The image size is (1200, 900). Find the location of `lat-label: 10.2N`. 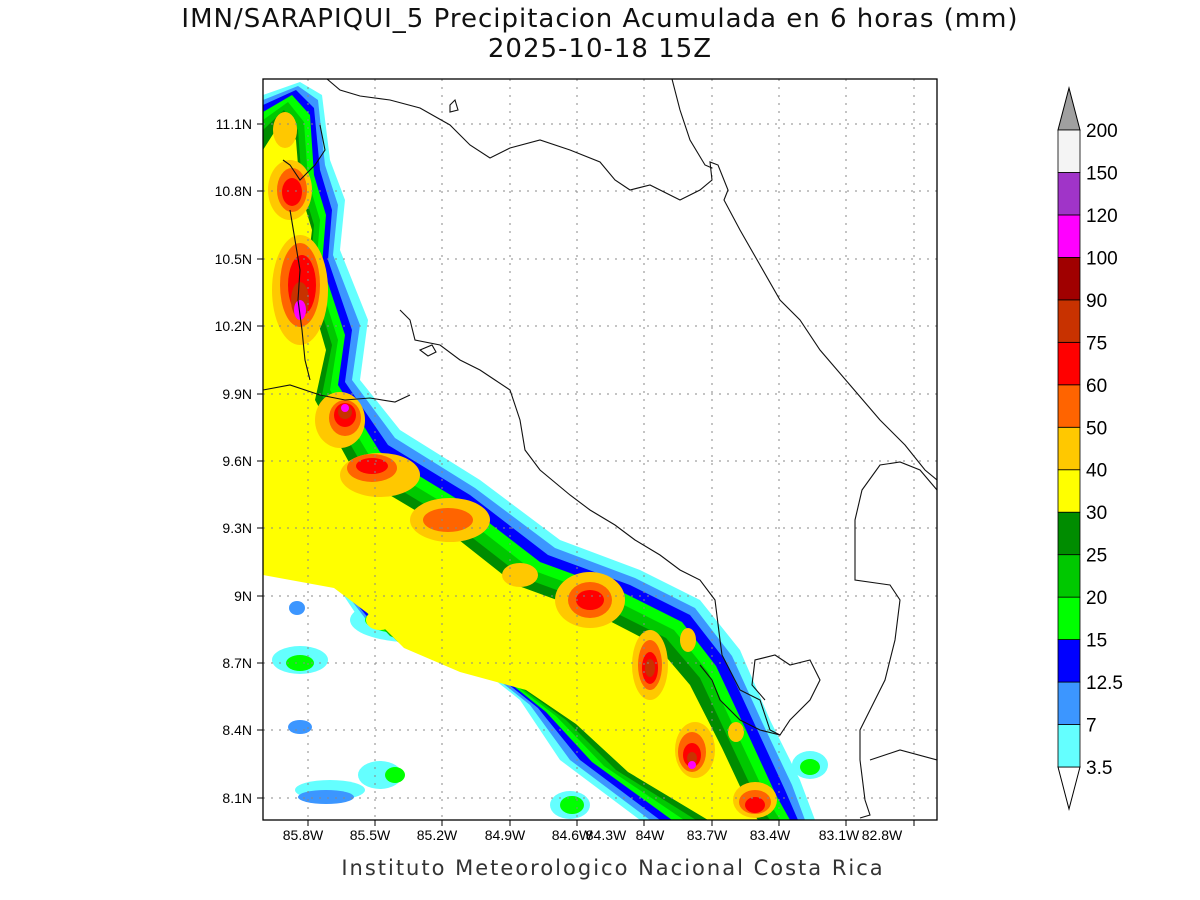

lat-label: 10.2N is located at coordinates (233, 326).